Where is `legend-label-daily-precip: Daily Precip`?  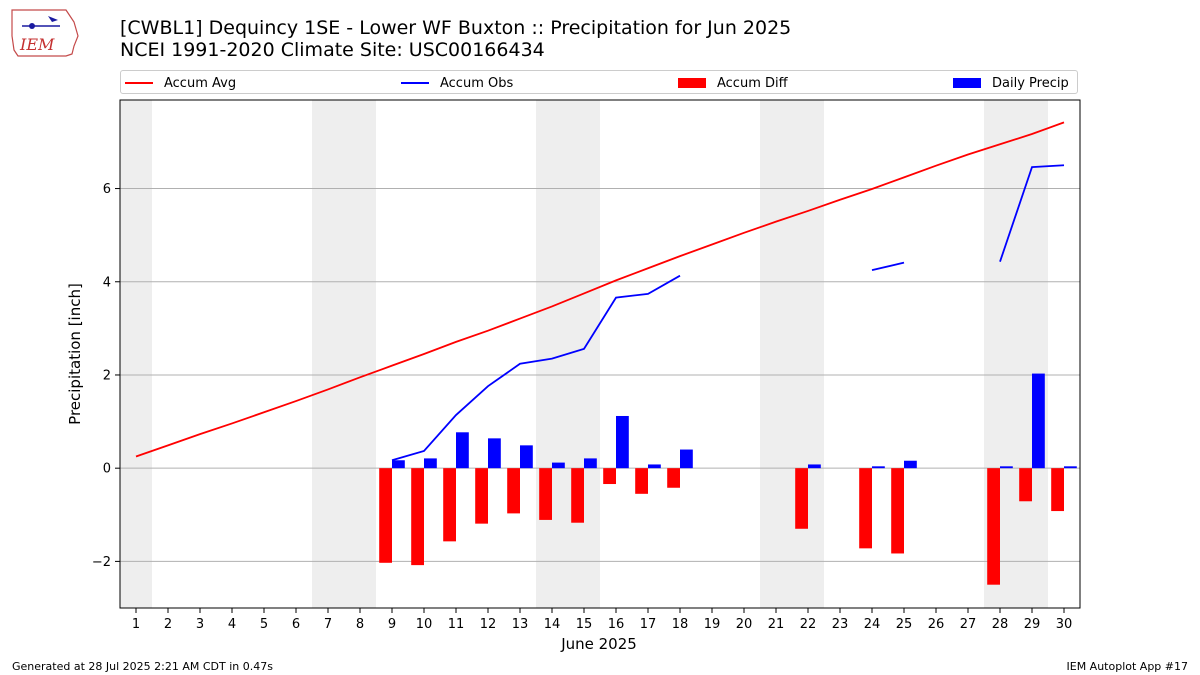
legend-label-daily-precip: Daily Precip is located at coordinates (1030, 83).